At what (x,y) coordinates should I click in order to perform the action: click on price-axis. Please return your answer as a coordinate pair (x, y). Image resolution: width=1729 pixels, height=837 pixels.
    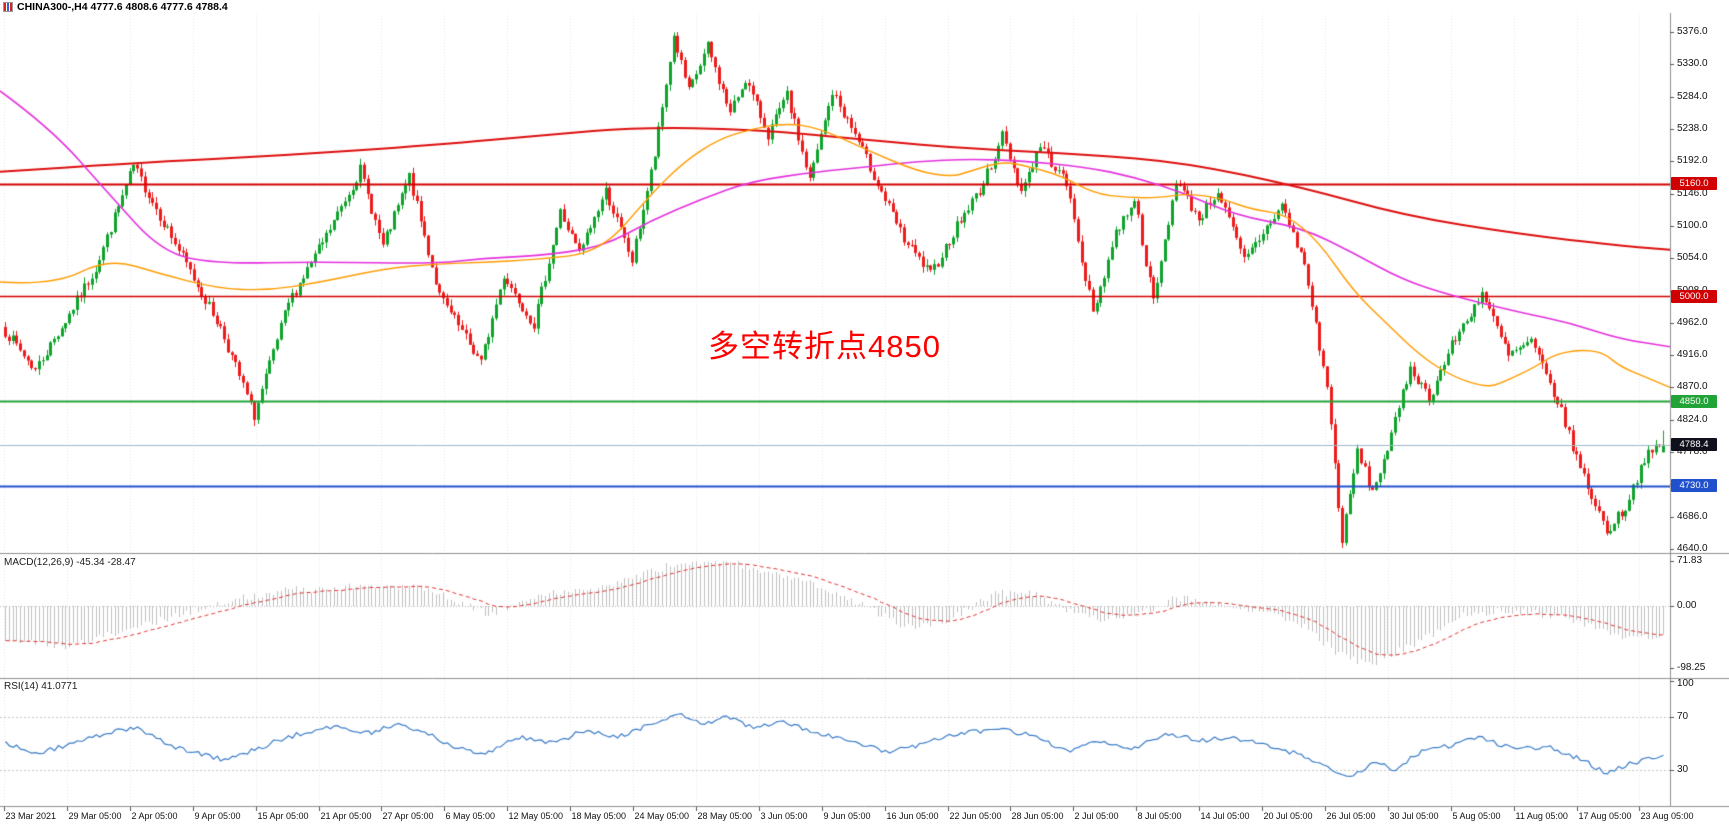
    Looking at the image, I should click on (1699, 409).